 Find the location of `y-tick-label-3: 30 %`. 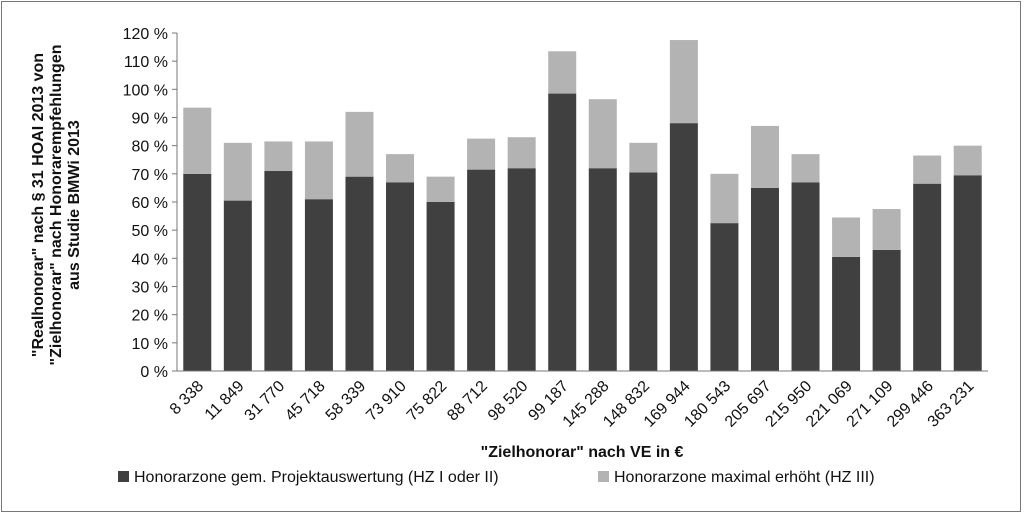

y-tick-label-3: 30 % is located at coordinates (150, 288).